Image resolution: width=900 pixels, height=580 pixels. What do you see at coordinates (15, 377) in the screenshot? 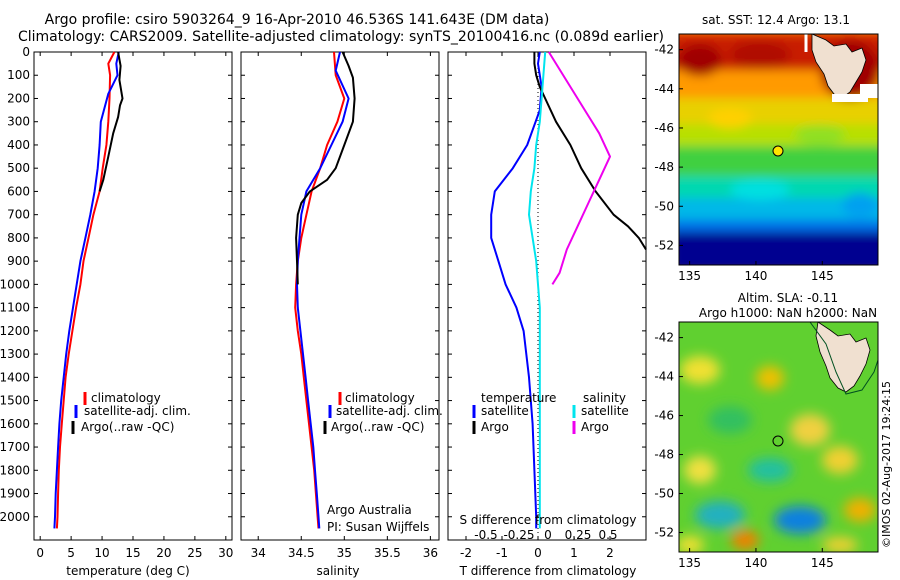
I see `y-tick-label: 1400` at bounding box center [15, 377].